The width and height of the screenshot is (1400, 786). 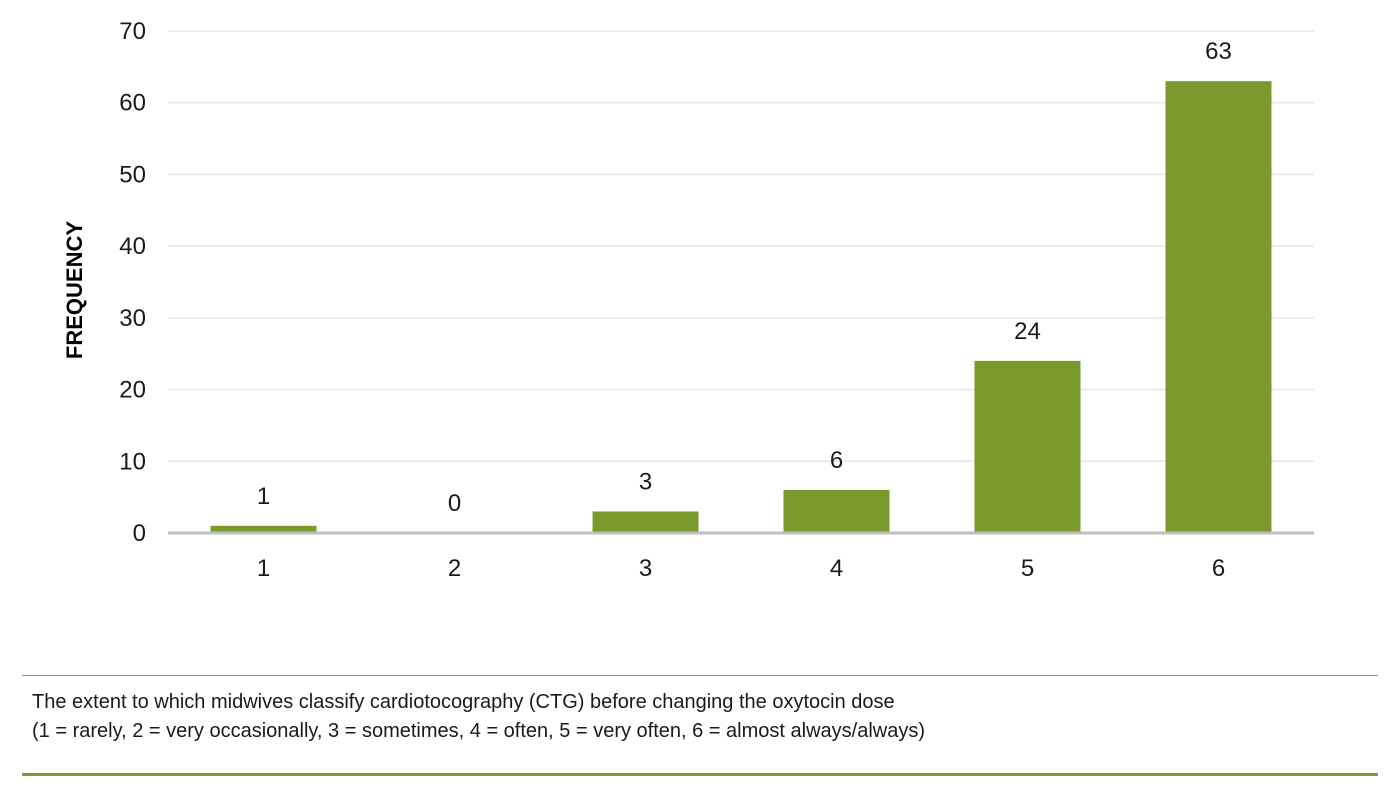 What do you see at coordinates (132, 174) in the screenshot?
I see `y-tick-label: 50` at bounding box center [132, 174].